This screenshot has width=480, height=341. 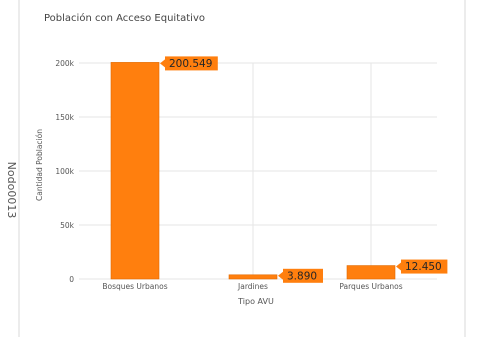 I want to click on side-label: Nodo0013, so click(x=11, y=190).